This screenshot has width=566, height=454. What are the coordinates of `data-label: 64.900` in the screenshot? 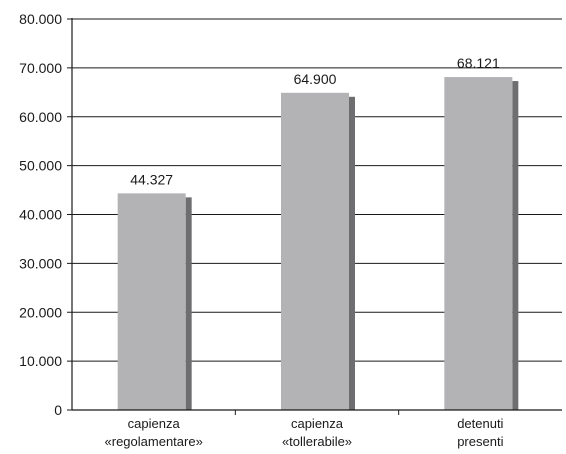 It's located at (315, 79).